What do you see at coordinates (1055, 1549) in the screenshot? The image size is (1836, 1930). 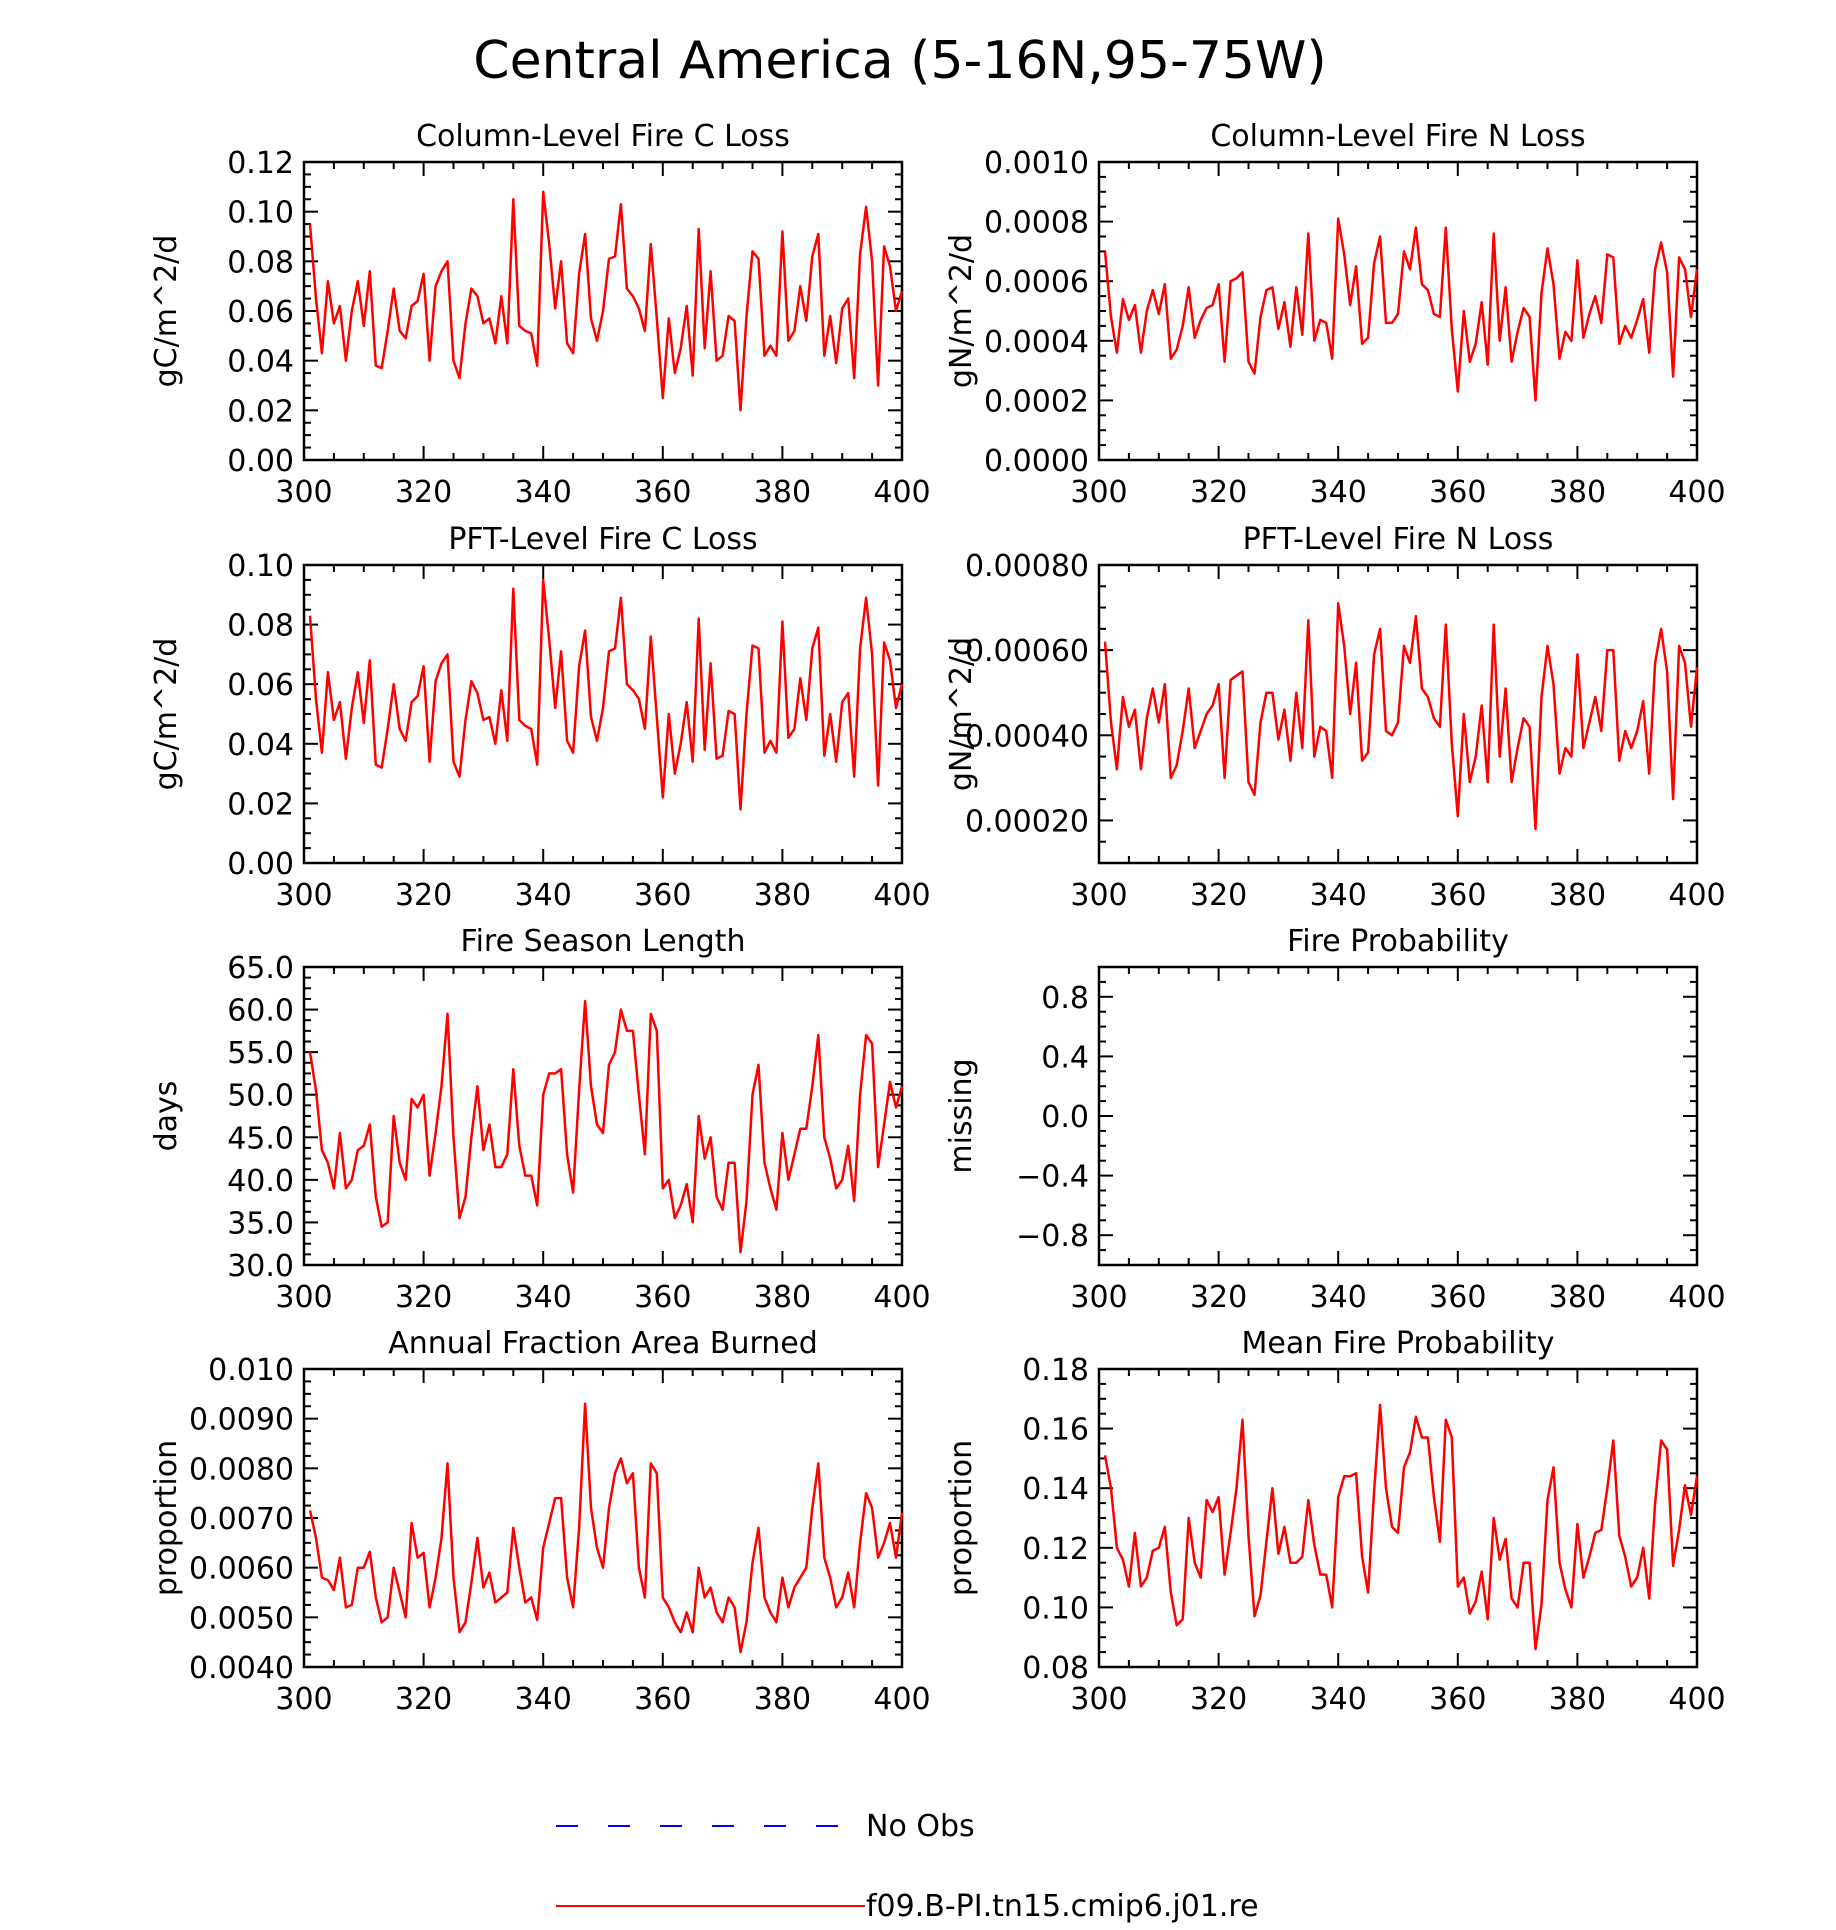 I see `y-tick-label: 0.12` at bounding box center [1055, 1549].